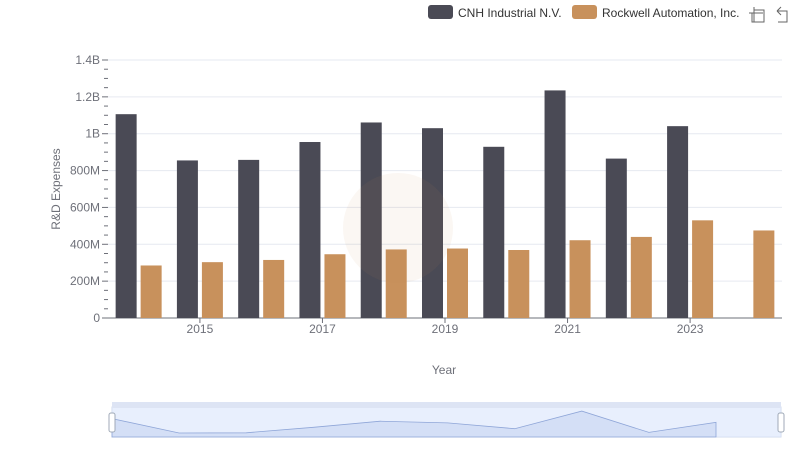 Image resolution: width=800 pixels, height=461 pixels. I want to click on bar-rockwell-2021, so click(580, 279).